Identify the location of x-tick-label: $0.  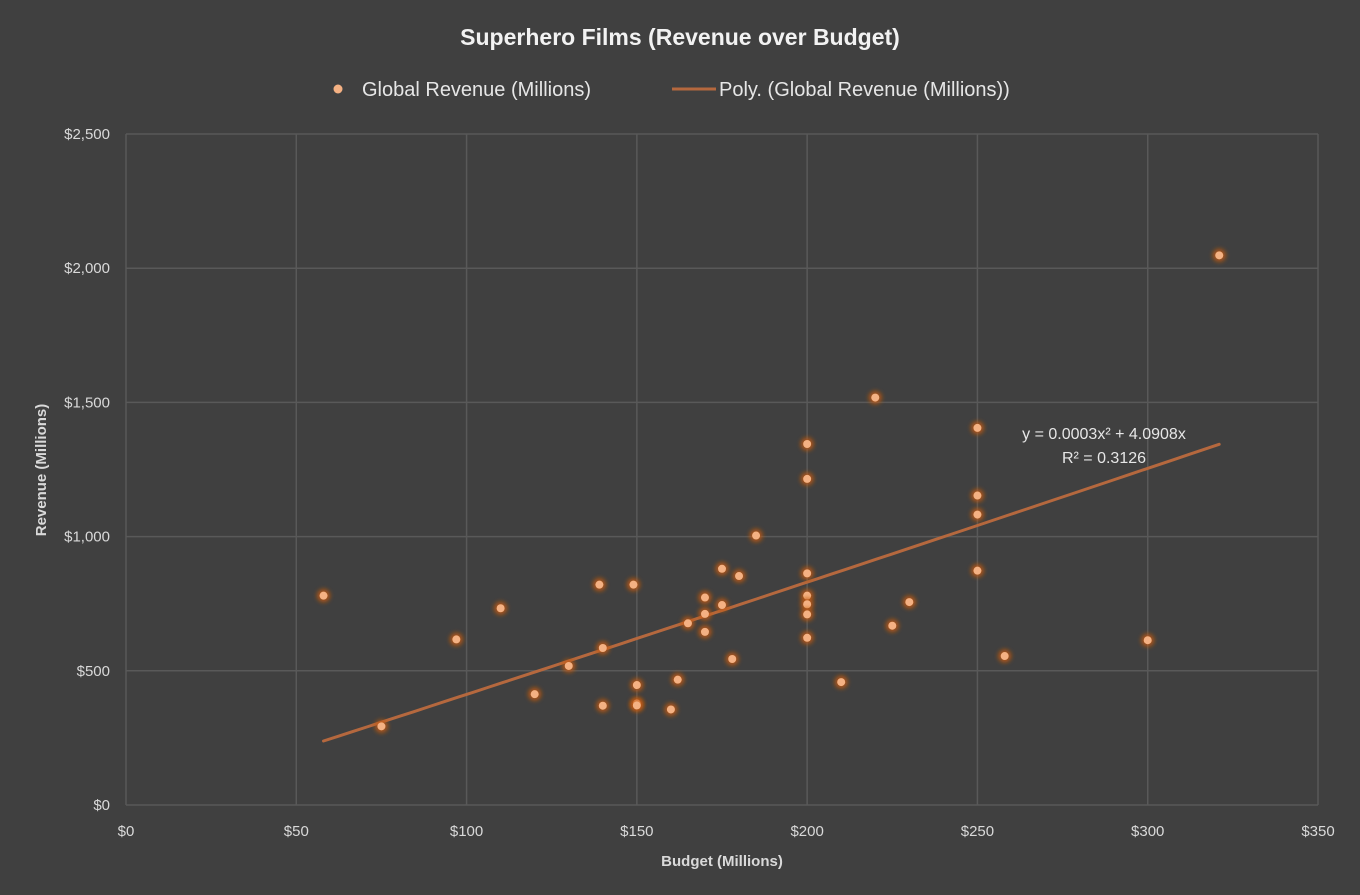
(126, 831).